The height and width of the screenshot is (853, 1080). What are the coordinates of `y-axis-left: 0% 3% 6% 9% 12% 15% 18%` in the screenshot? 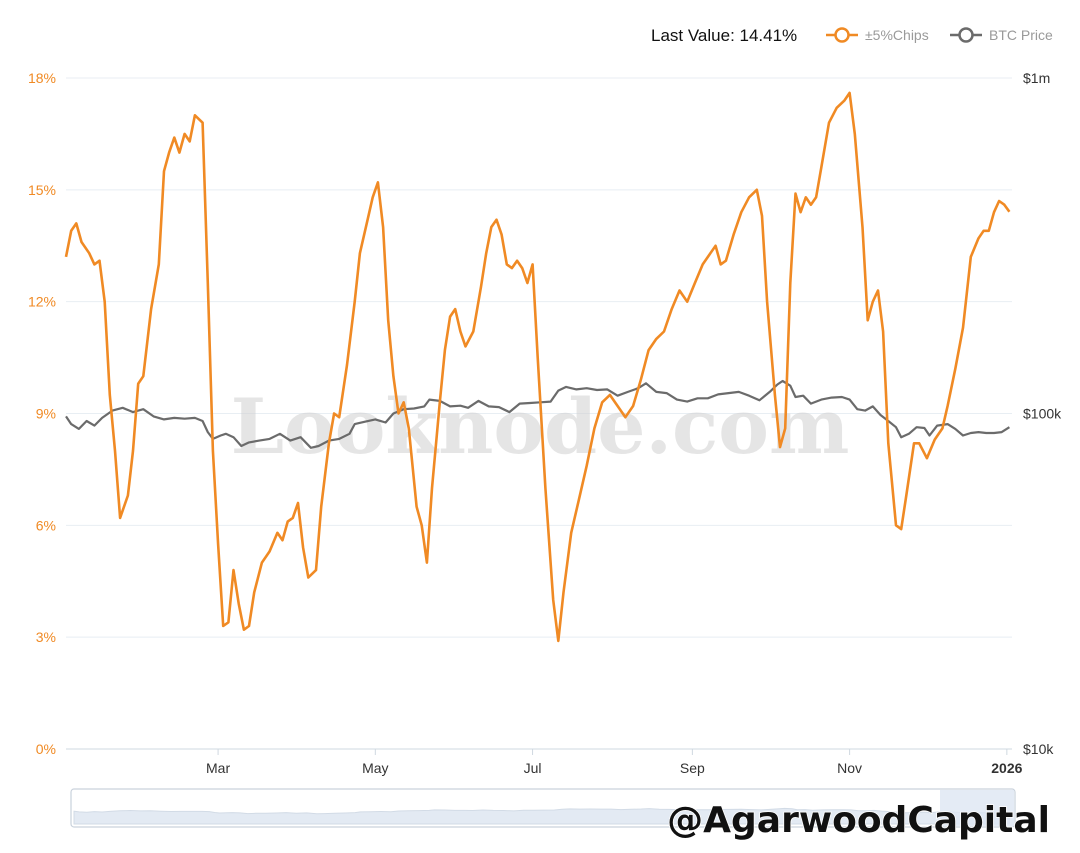 It's located at (42, 413).